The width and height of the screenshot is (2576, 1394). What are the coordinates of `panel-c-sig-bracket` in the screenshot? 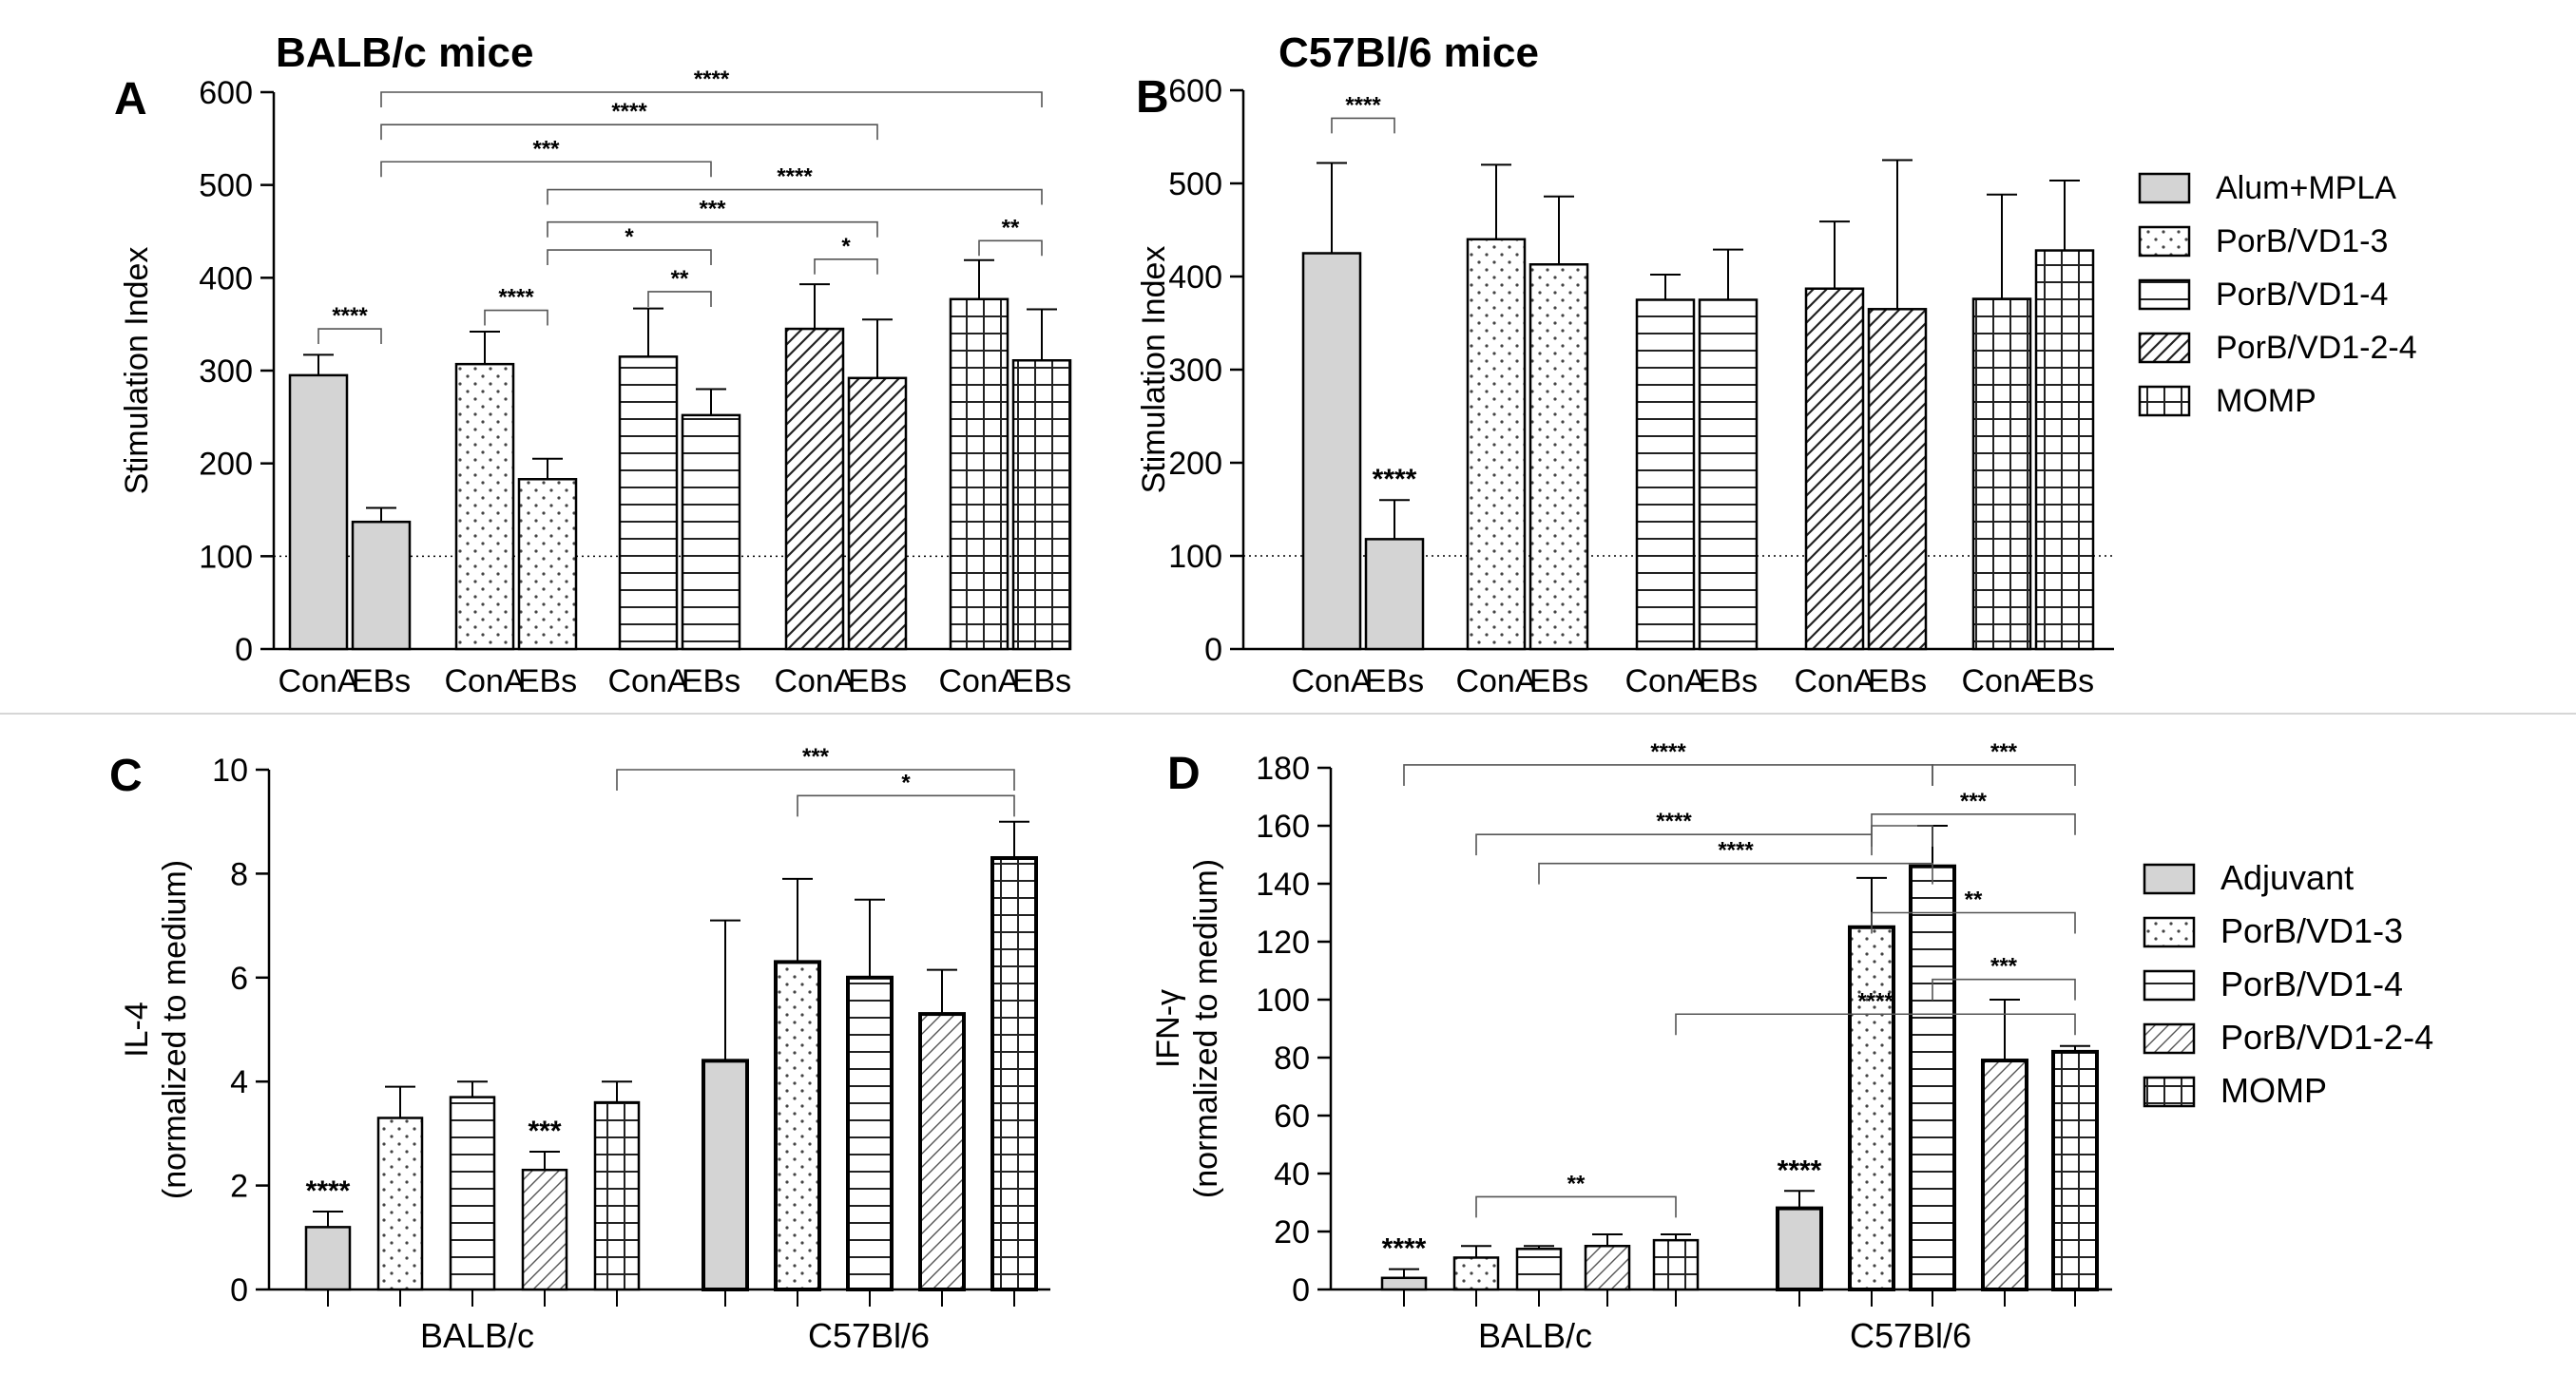 It's located at (906, 805).